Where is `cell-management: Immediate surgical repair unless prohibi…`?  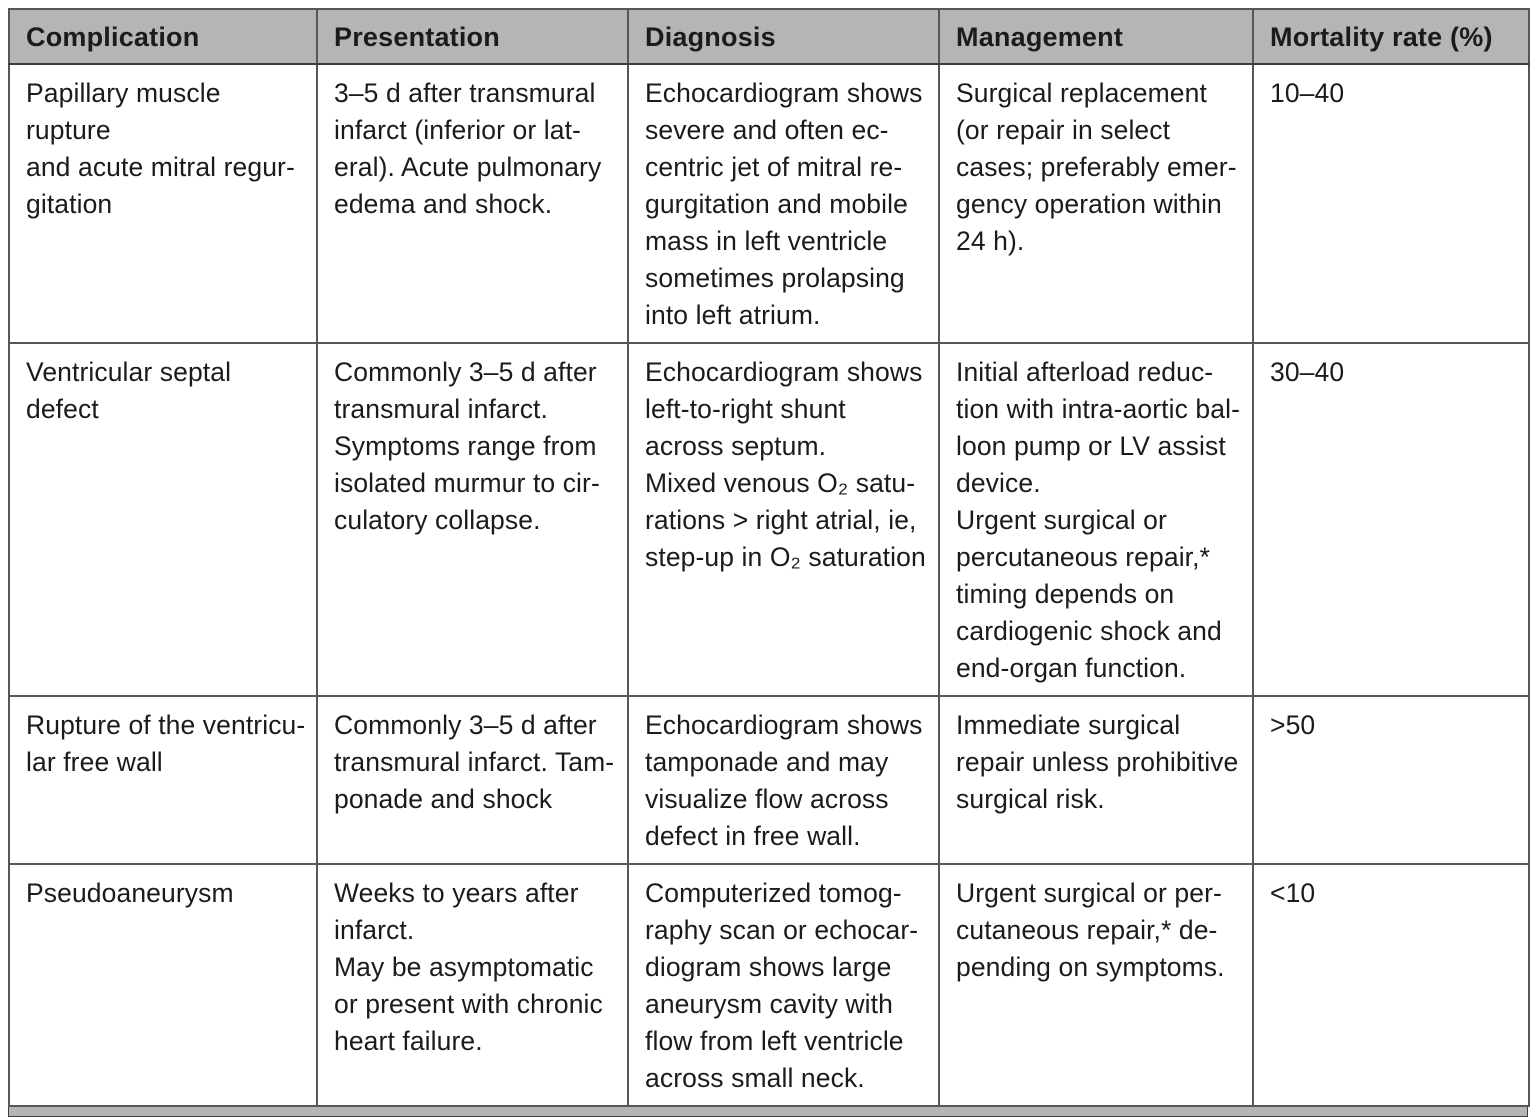
cell-management: Immediate surgical repair unless prohibi… is located at coordinates (1096, 780).